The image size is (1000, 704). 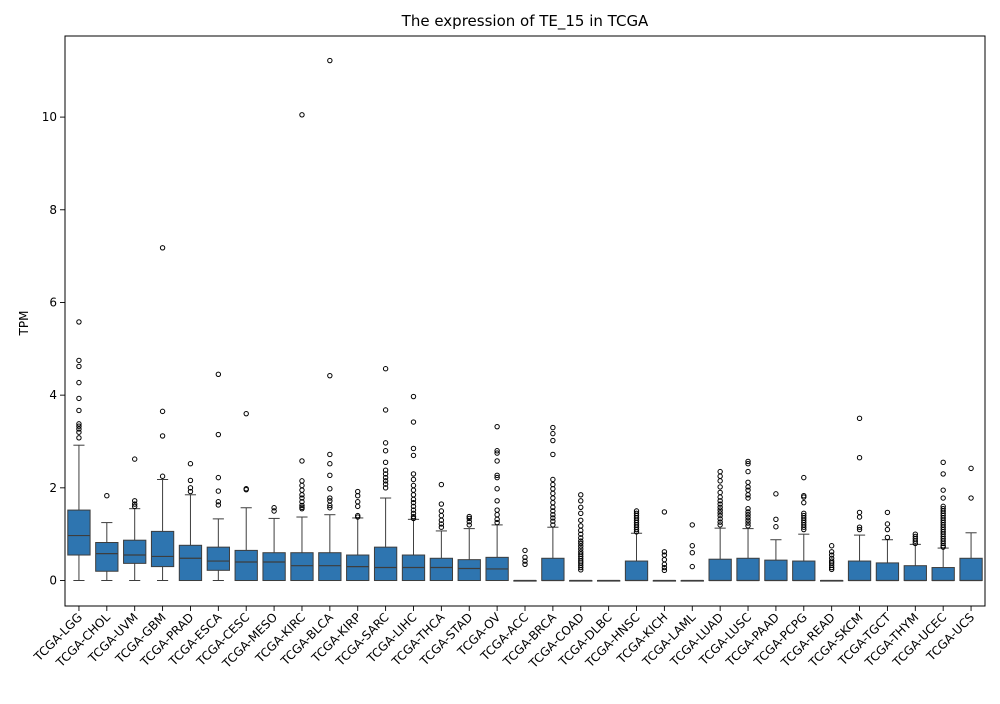 What do you see at coordinates (53, 302) in the screenshot?
I see `y-tick-label: 6` at bounding box center [53, 302].